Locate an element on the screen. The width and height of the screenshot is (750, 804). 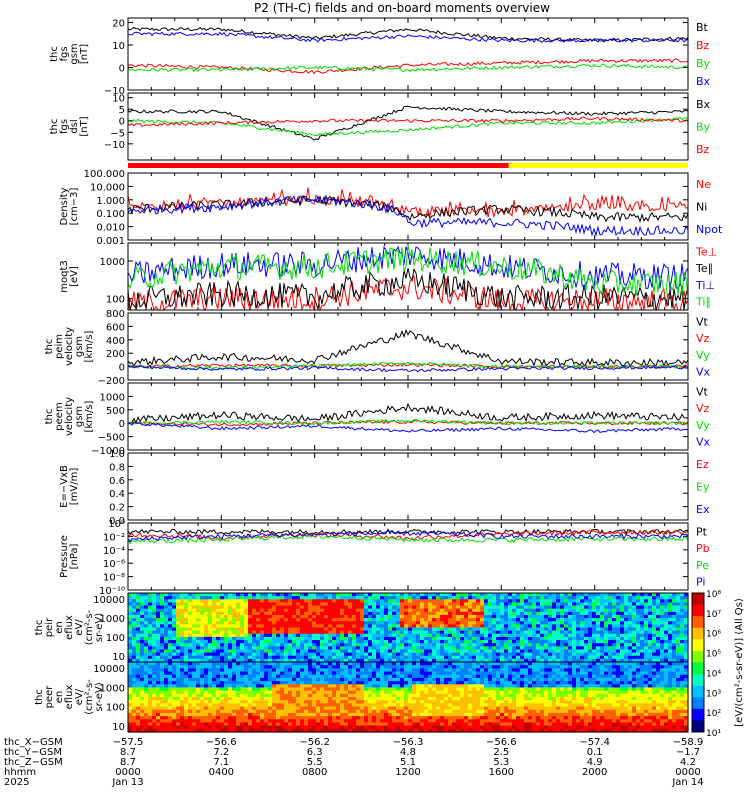
legend-fgs-gsm-3: Bx is located at coordinates (703, 81).